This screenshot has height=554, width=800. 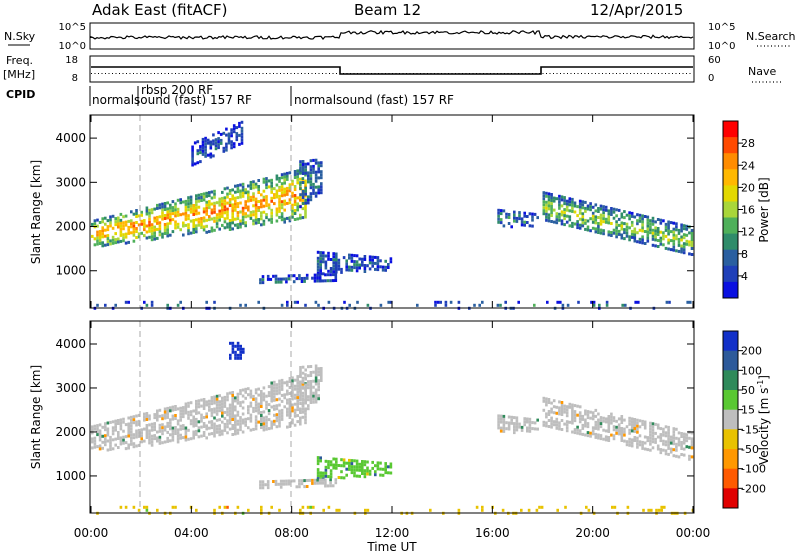 I want to click on y-tick-label: 3000, so click(x=70, y=182).